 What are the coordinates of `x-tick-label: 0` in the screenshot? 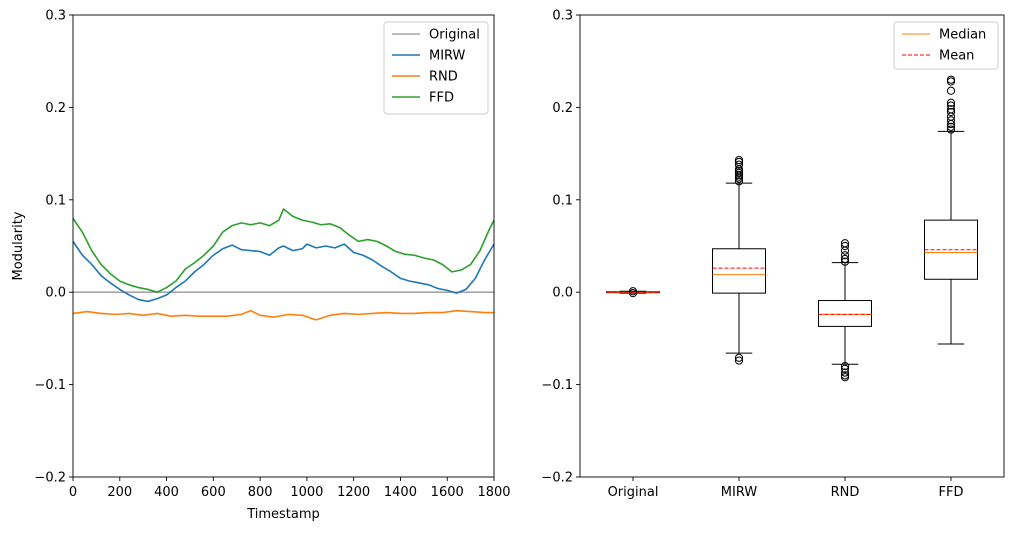 It's located at (73, 492).